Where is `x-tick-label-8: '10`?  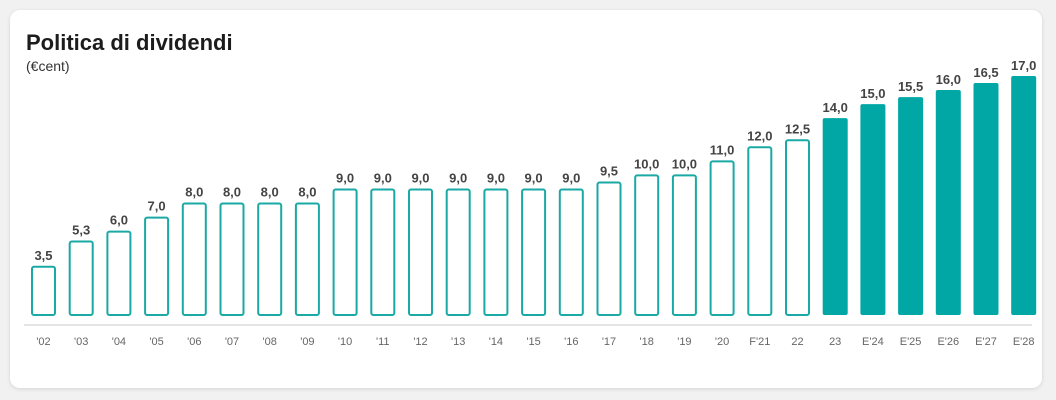
x-tick-label-8: '10 is located at coordinates (345, 342).